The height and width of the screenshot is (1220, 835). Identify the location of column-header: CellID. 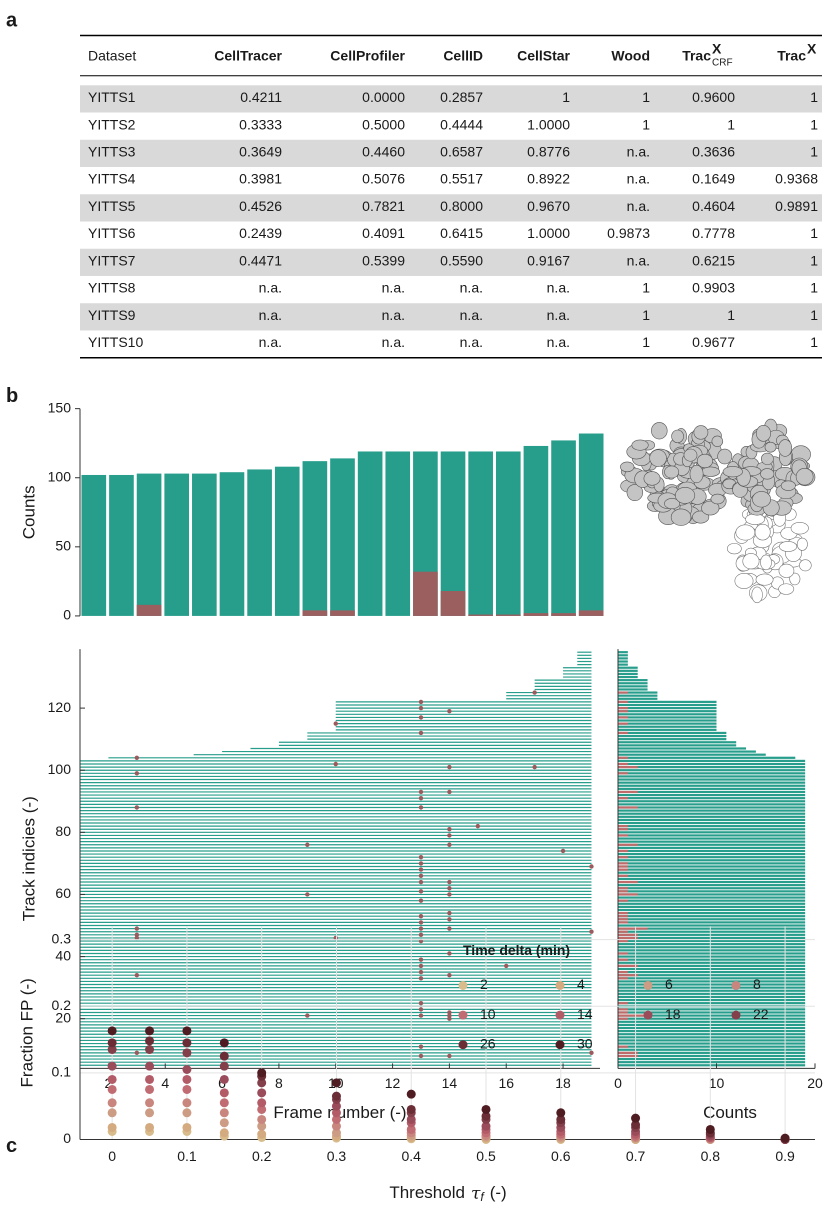
(463, 56).